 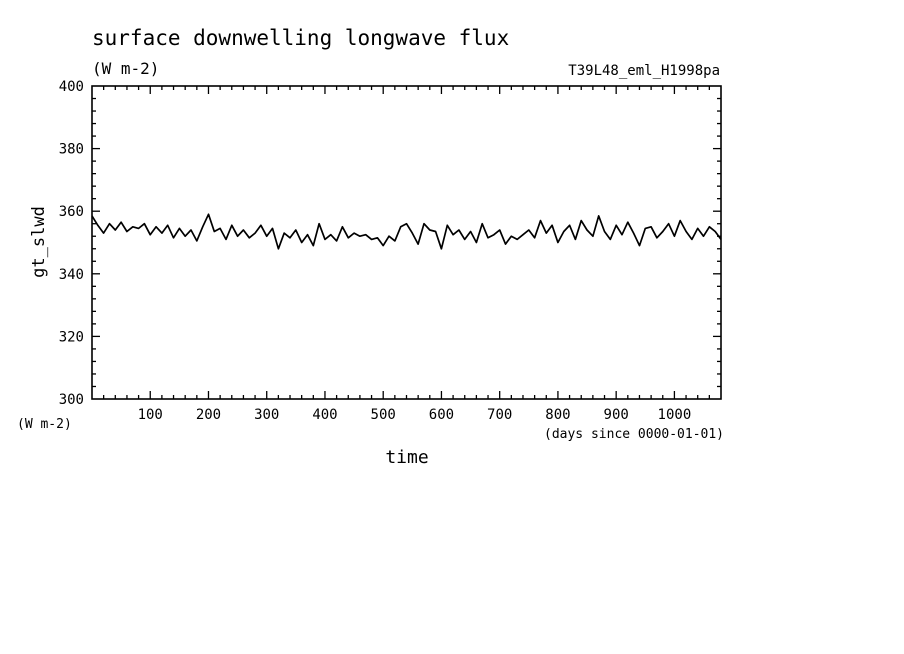 What do you see at coordinates (150, 415) in the screenshot?
I see `x-tick-label: 100` at bounding box center [150, 415].